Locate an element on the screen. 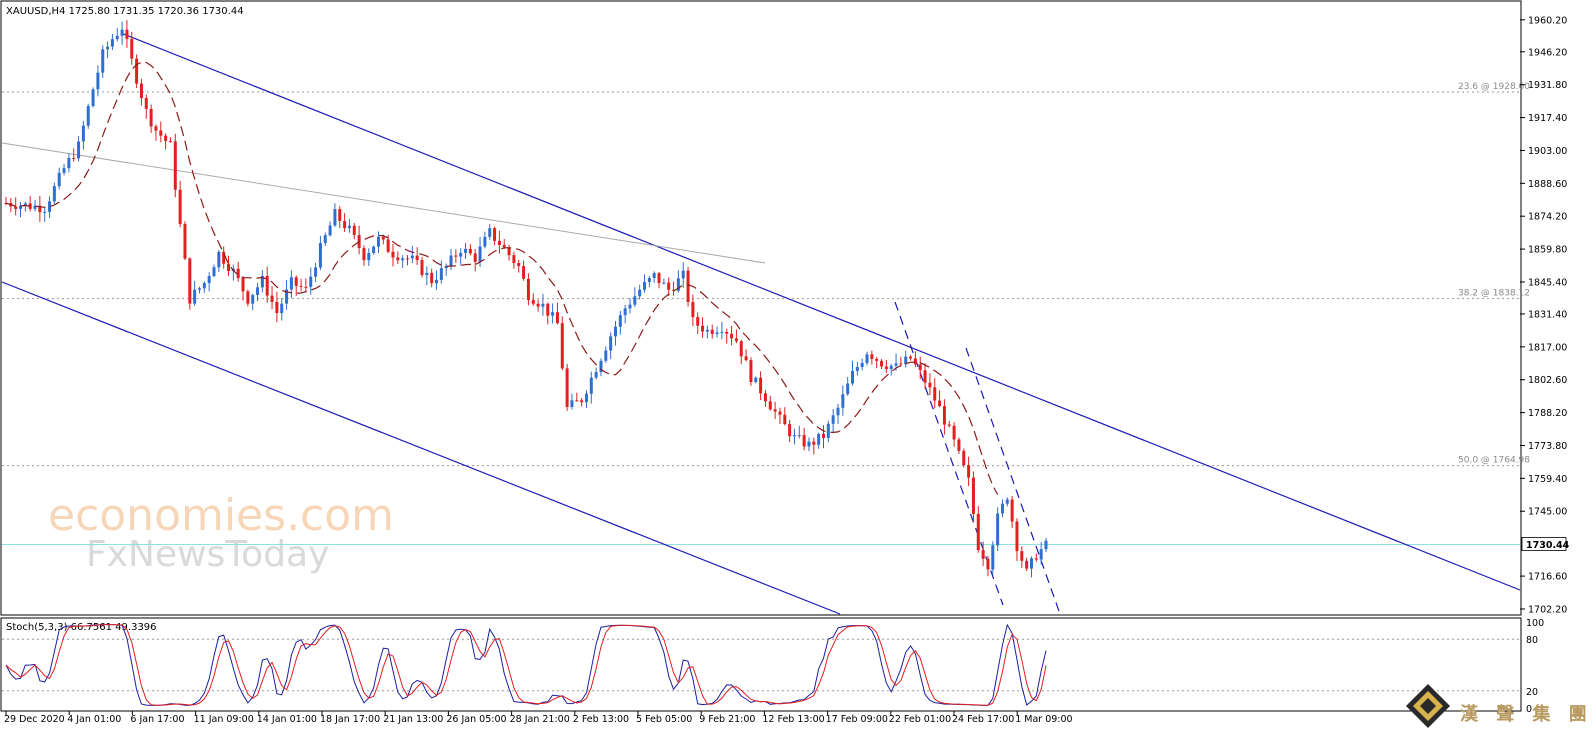 Image resolution: width=1596 pixels, height=743 pixels. stoch-main-line is located at coordinates (526, 664).